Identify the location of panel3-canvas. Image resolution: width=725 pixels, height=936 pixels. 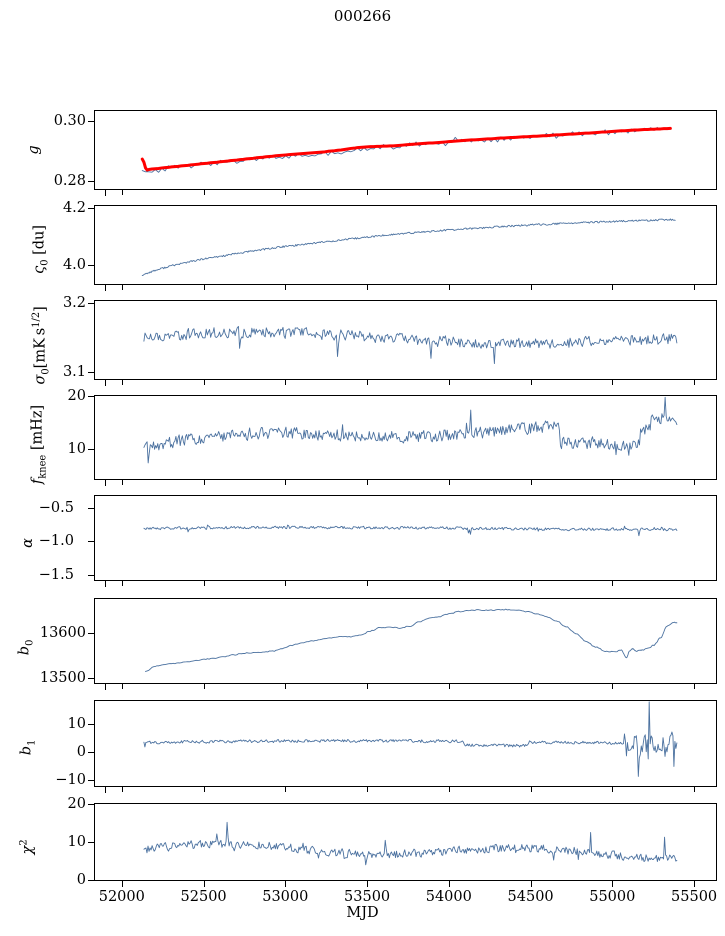
(410, 345).